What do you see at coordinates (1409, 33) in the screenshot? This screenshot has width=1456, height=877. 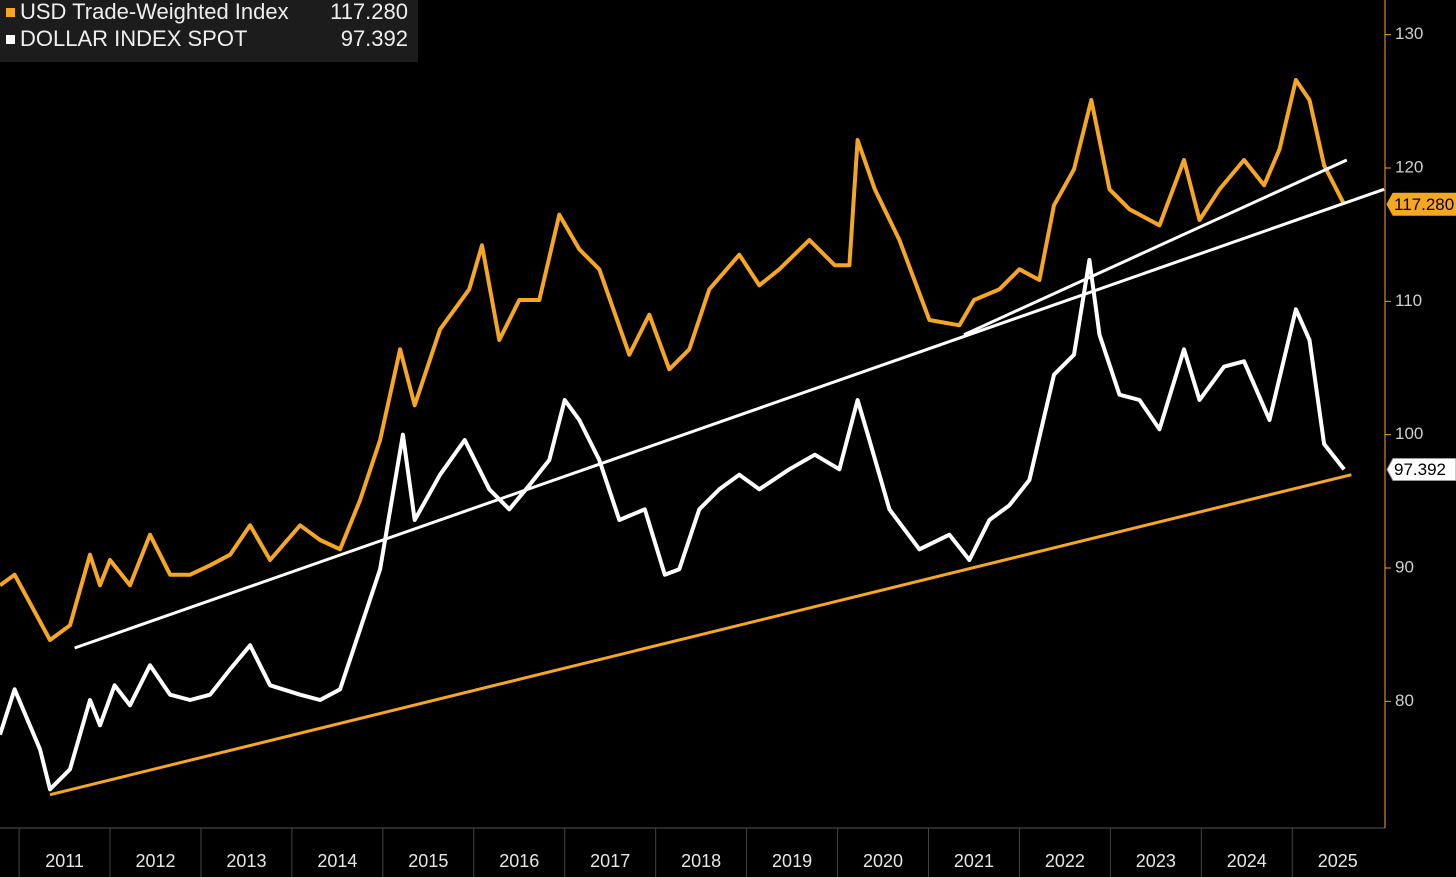 I see `y-tick-label: 130` at bounding box center [1409, 33].